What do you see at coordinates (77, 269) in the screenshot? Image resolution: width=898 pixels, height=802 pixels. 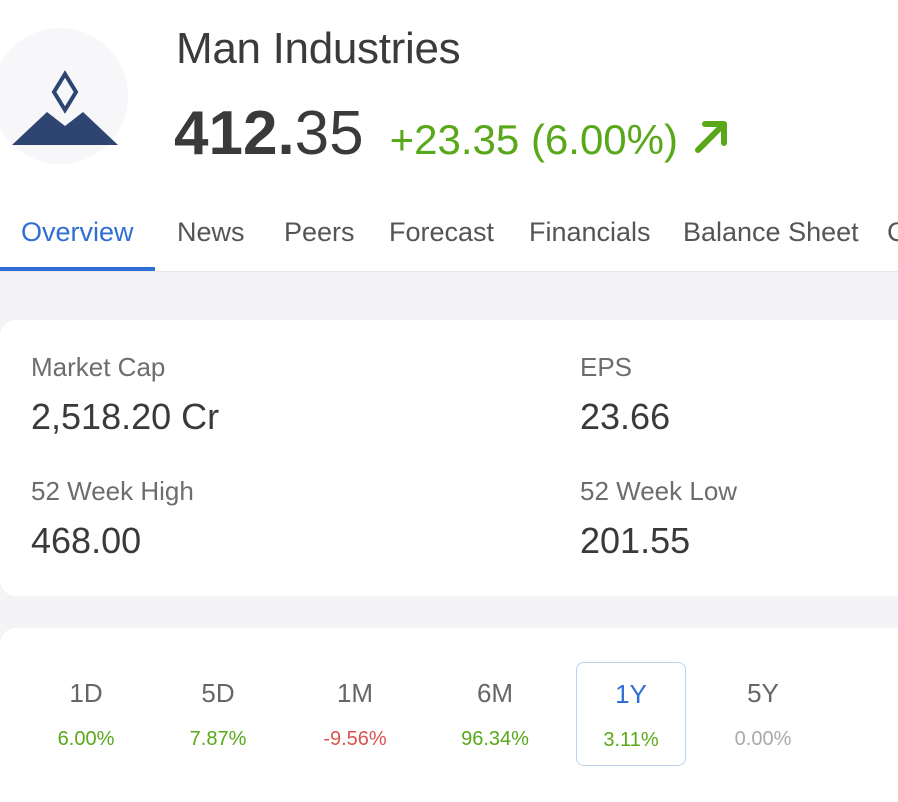 I see `active-tab-indicator` at bounding box center [77, 269].